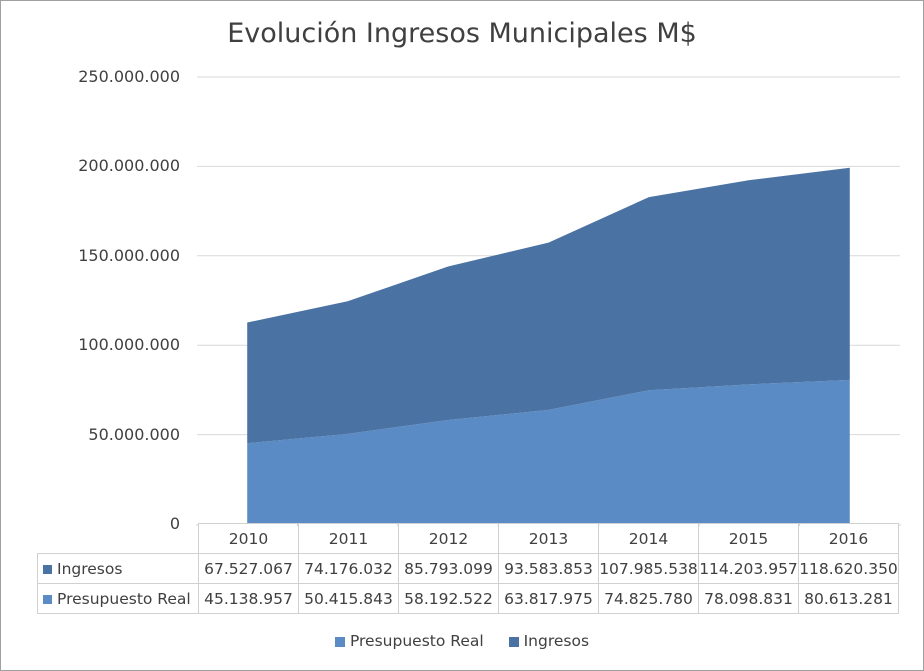 Image resolution: width=924 pixels, height=671 pixels. What do you see at coordinates (124, 598) in the screenshot?
I see `row-label-presupuesto: Presupuesto Real` at bounding box center [124, 598].